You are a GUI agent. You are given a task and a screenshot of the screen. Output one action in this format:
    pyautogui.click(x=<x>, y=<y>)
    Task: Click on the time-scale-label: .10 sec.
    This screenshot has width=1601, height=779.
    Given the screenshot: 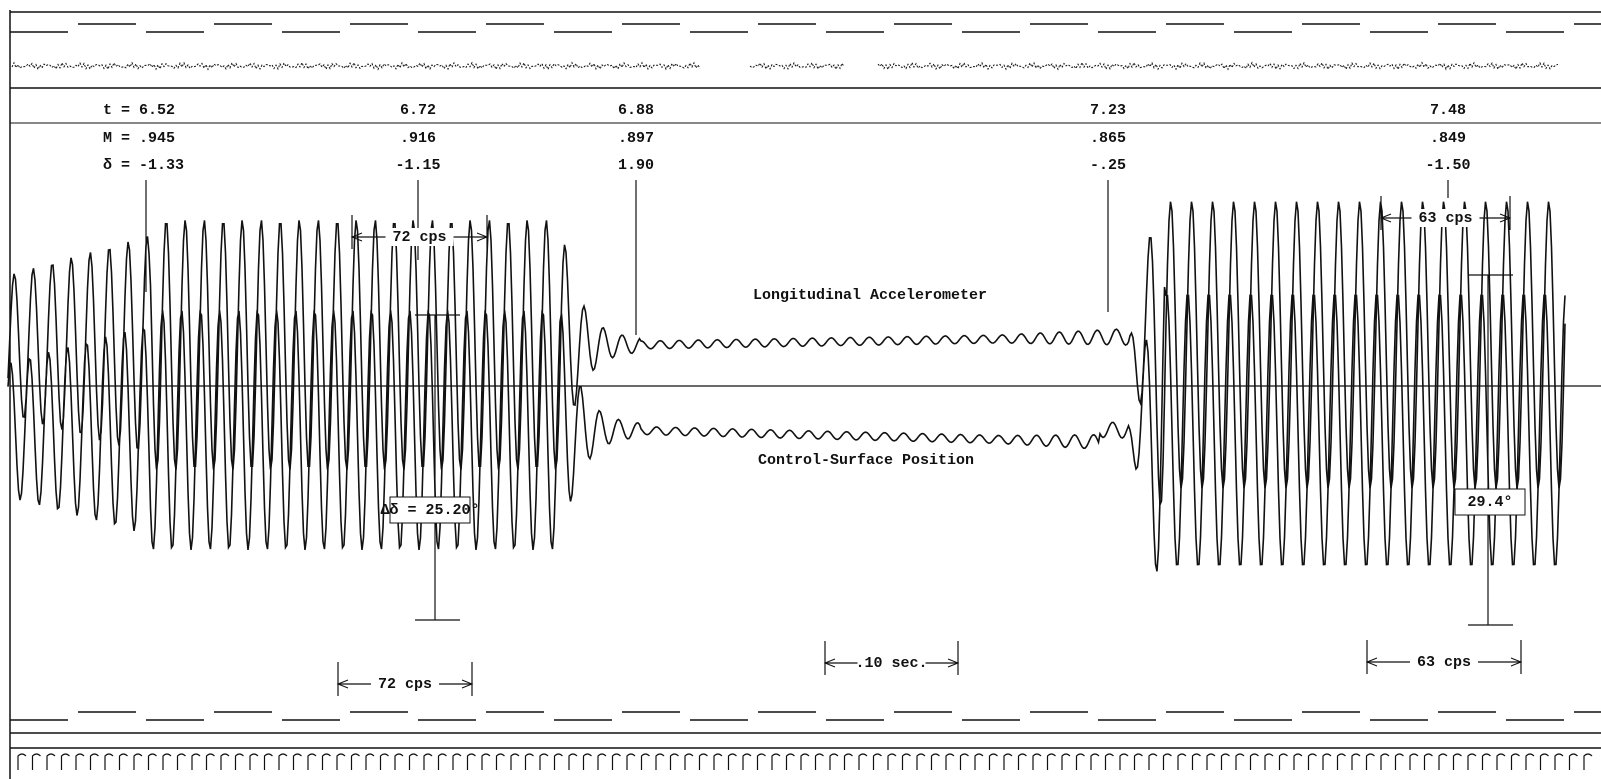 What is the action you would take?
    pyautogui.click(x=891, y=663)
    